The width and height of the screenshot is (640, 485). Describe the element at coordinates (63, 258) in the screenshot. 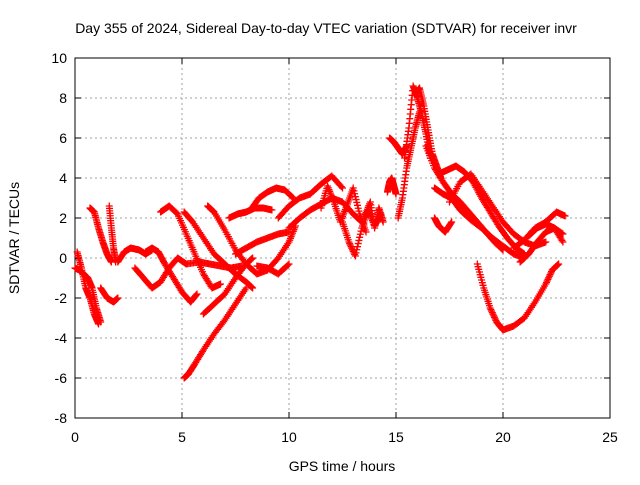

I see `y-tick-label: 0` at that location.